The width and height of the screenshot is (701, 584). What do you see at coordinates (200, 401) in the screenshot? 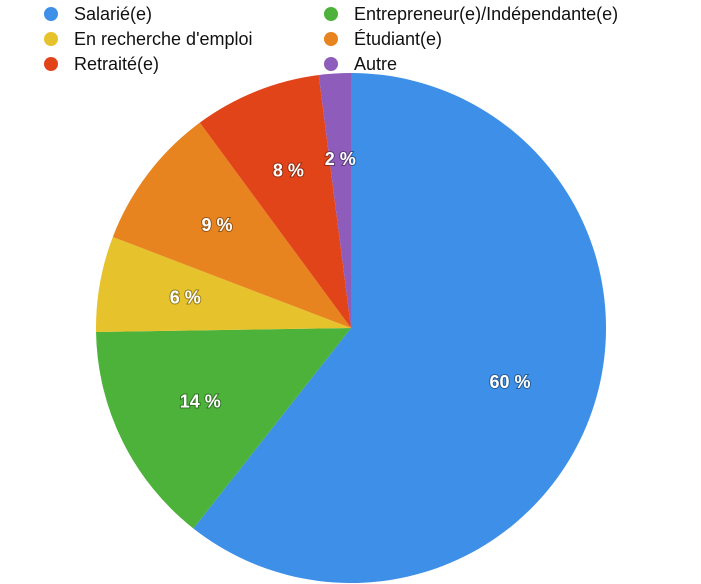
I see `slice-label: 14 %` at bounding box center [200, 401].